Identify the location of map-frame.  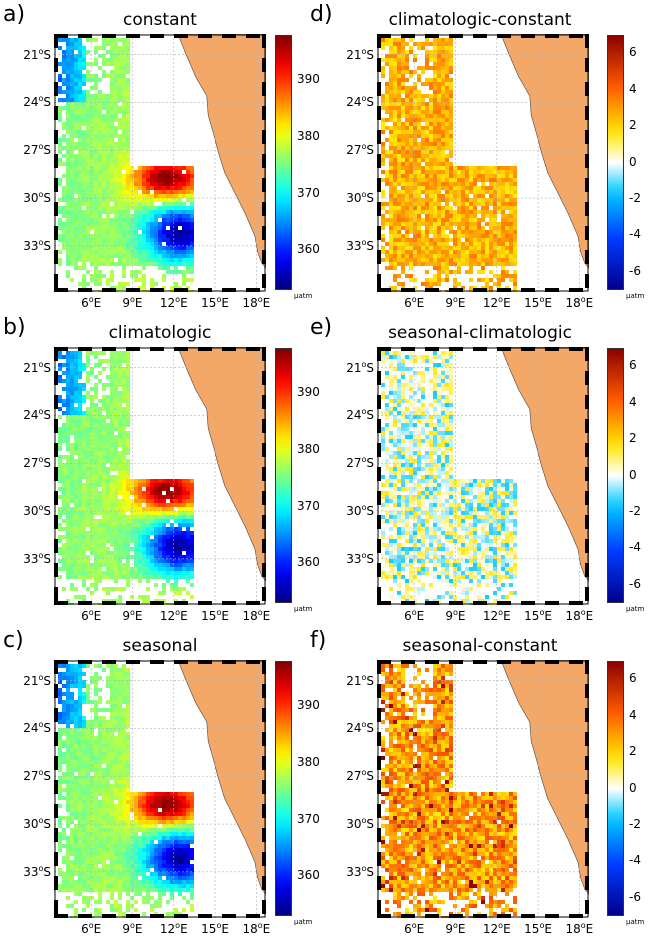
(160, 476).